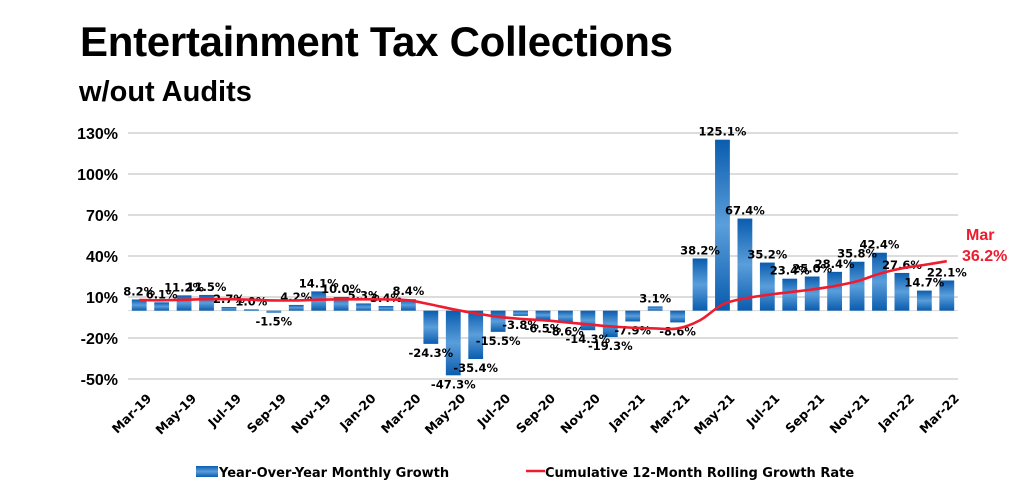 The image size is (1024, 499). Describe the element at coordinates (745, 211) in the screenshot. I see `data-label-Jun-21: 67.4%` at that location.